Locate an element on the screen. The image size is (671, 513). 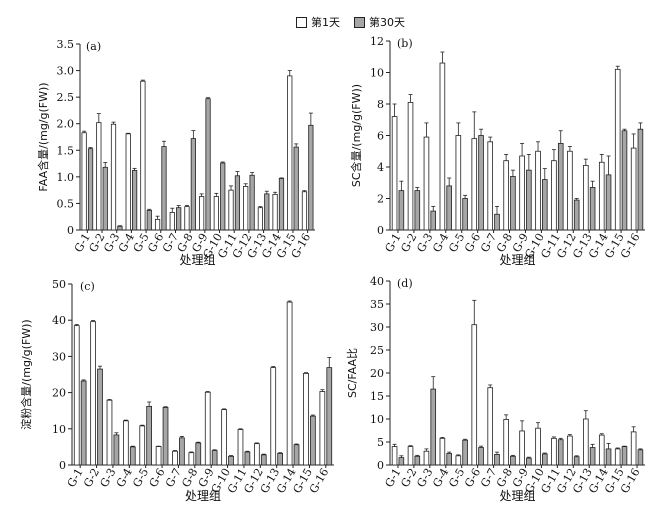
x-tick-label: G-8 is located at coordinates (189, 478).